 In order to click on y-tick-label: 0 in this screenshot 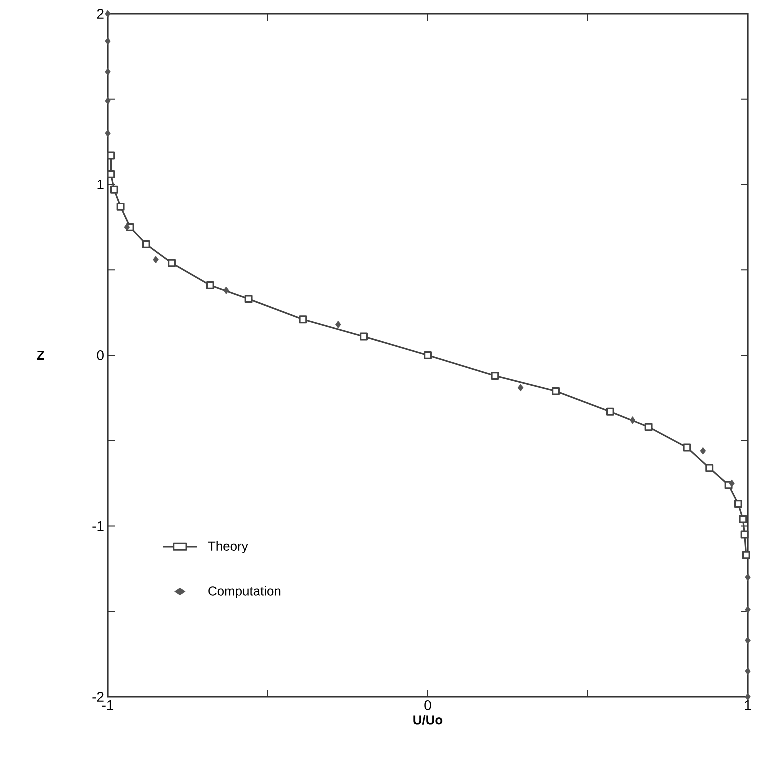, I will do `click(100, 355)`.